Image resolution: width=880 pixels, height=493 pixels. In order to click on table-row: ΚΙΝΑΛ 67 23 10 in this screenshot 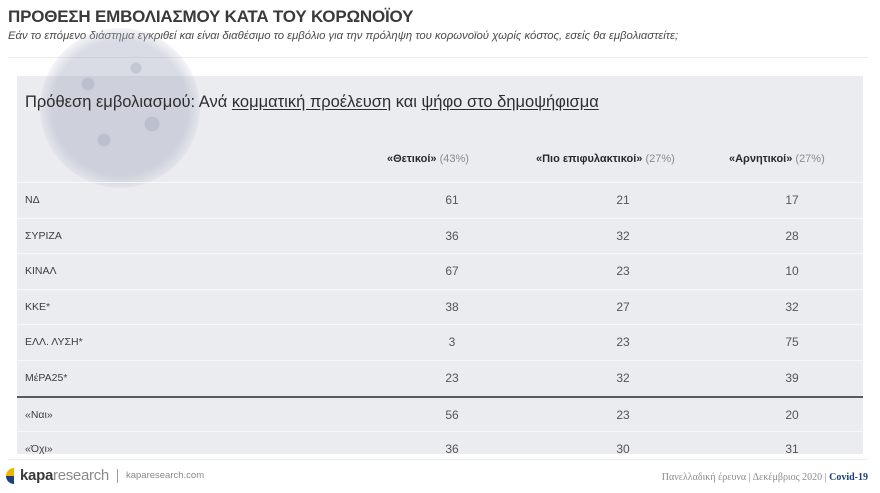, I will do `click(440, 271)`.